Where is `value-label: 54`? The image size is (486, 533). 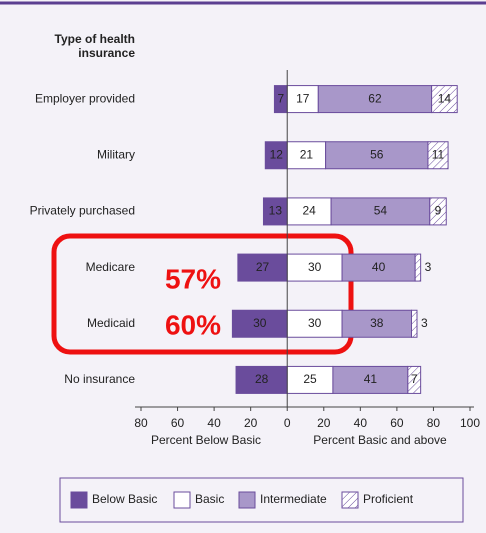 value-label: 54 is located at coordinates (381, 211).